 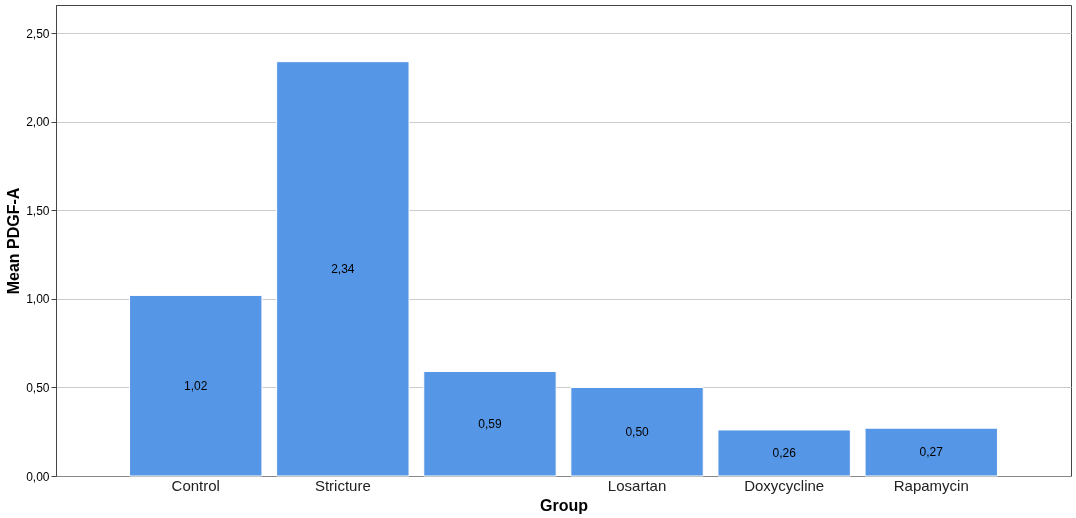 I want to click on y-tick-label: 1,00, so click(x=38, y=299).